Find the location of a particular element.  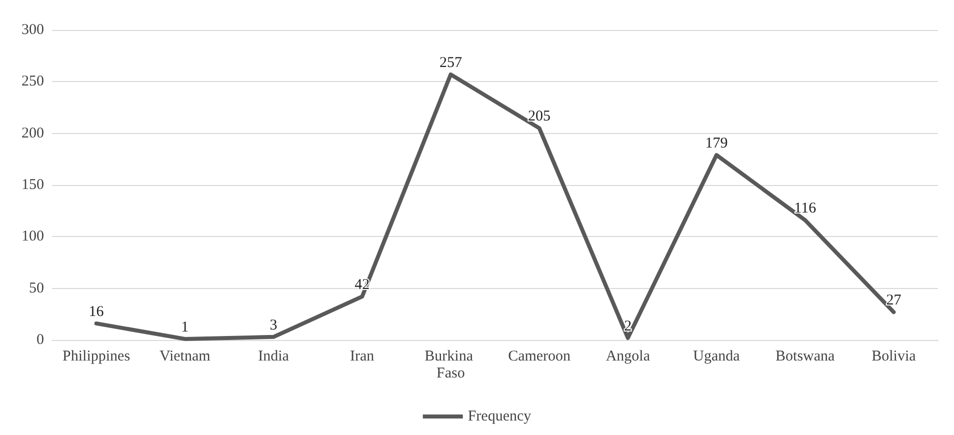

y-tick-label: 300 is located at coordinates (33, 30).